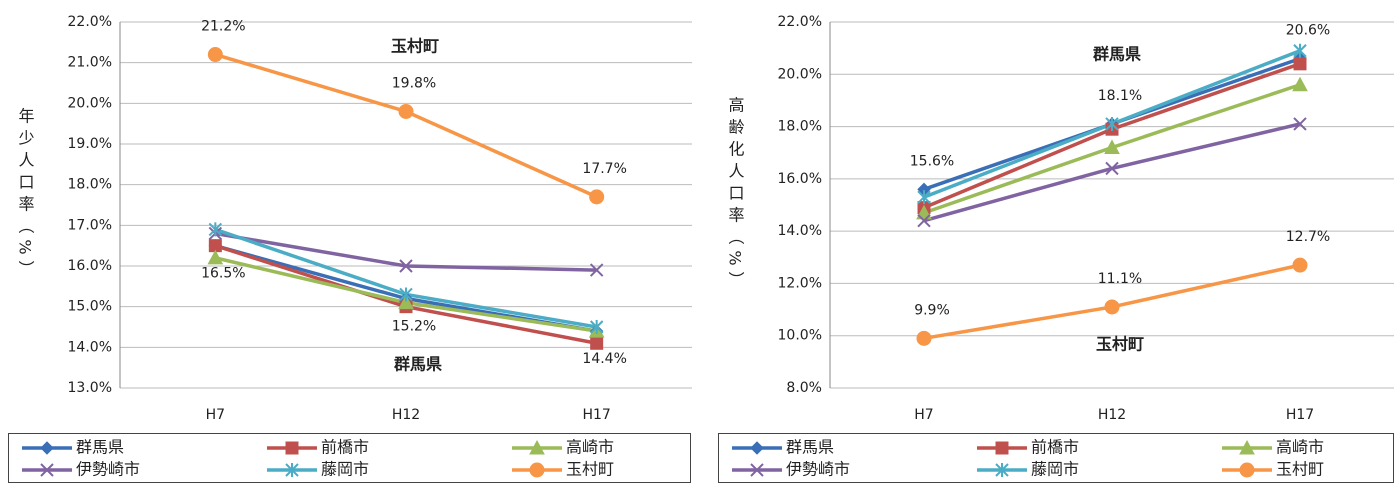 The width and height of the screenshot is (1394, 483). Describe the element at coordinates (800, 283) in the screenshot. I see `y-tick-label: 12.0%` at that location.